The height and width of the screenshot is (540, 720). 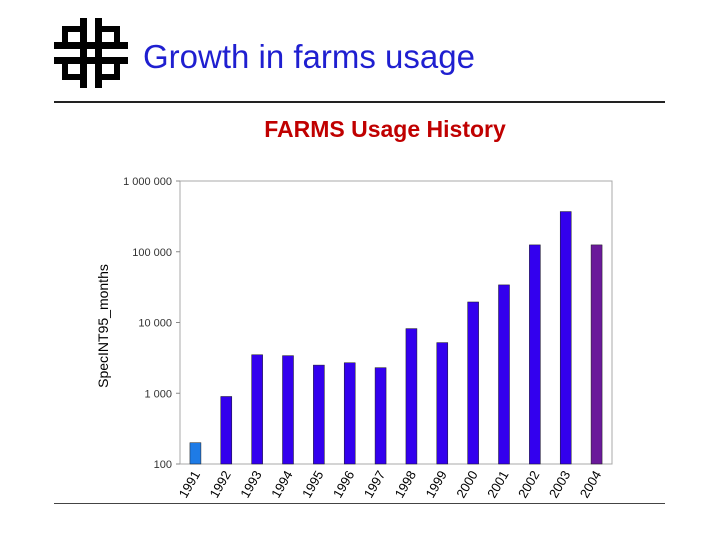 I want to click on x-tick-label: 1992, so click(x=219, y=484).